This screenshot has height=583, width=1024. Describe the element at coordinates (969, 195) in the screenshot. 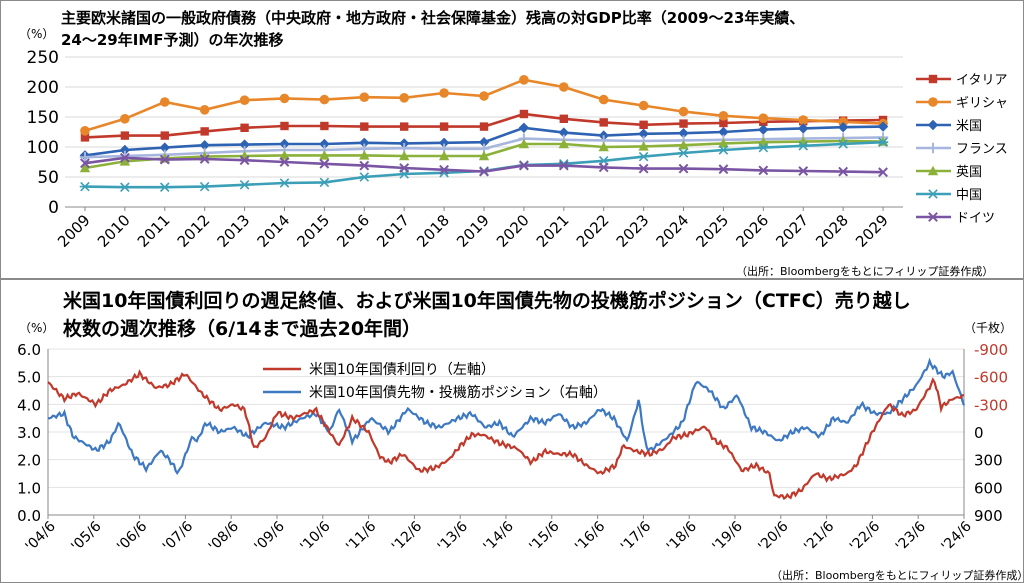

I see `legend-label: 中国` at that location.